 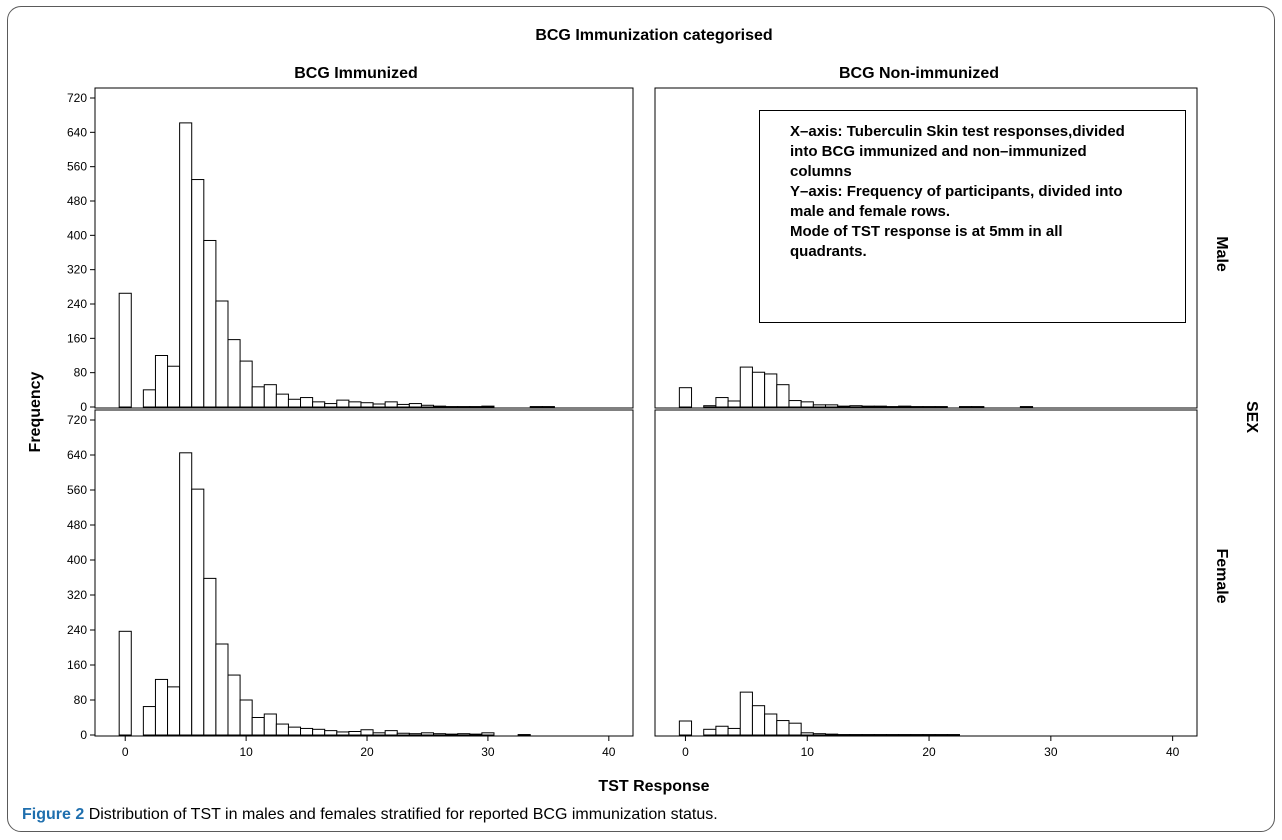 What do you see at coordinates (653, 35) in the screenshot?
I see `chart-title: BCG Immunization categorised` at bounding box center [653, 35].